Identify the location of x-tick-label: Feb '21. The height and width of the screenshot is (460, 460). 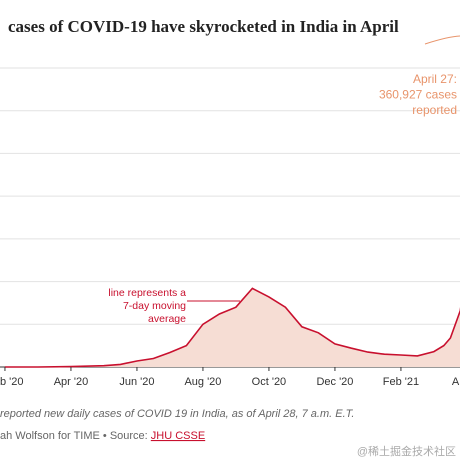
(401, 382).